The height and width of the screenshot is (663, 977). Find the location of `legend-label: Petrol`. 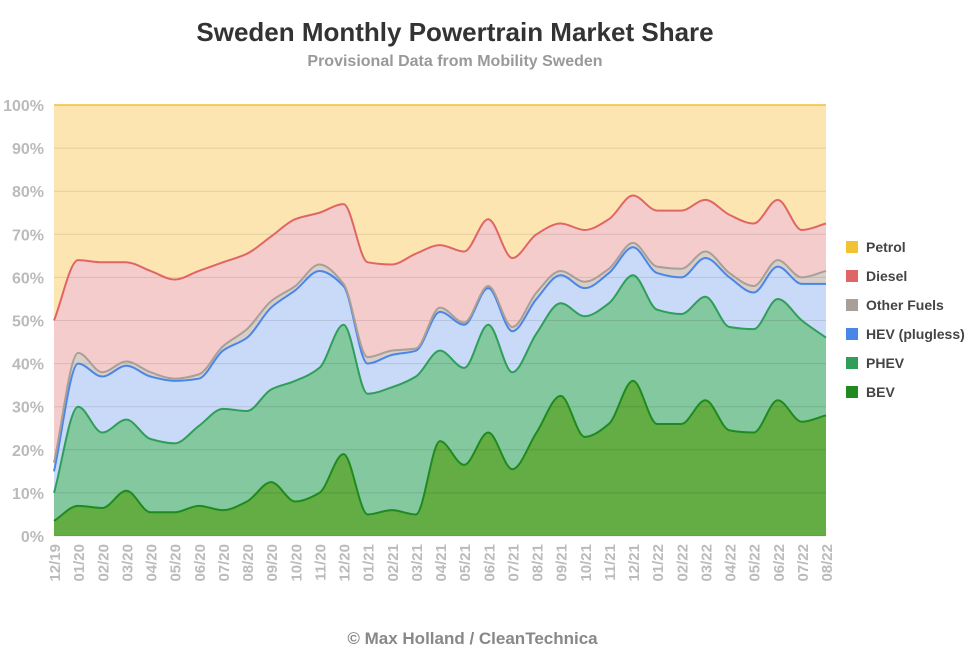

legend-label: Petrol is located at coordinates (886, 246).